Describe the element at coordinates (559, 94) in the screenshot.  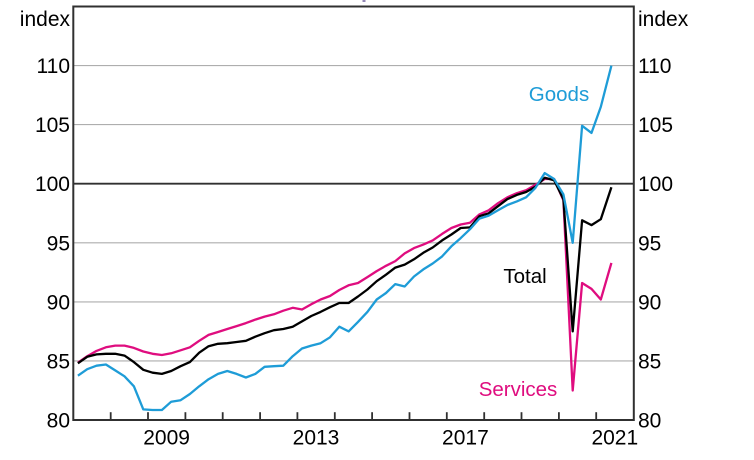
I see `svg-text: Goods` at that location.